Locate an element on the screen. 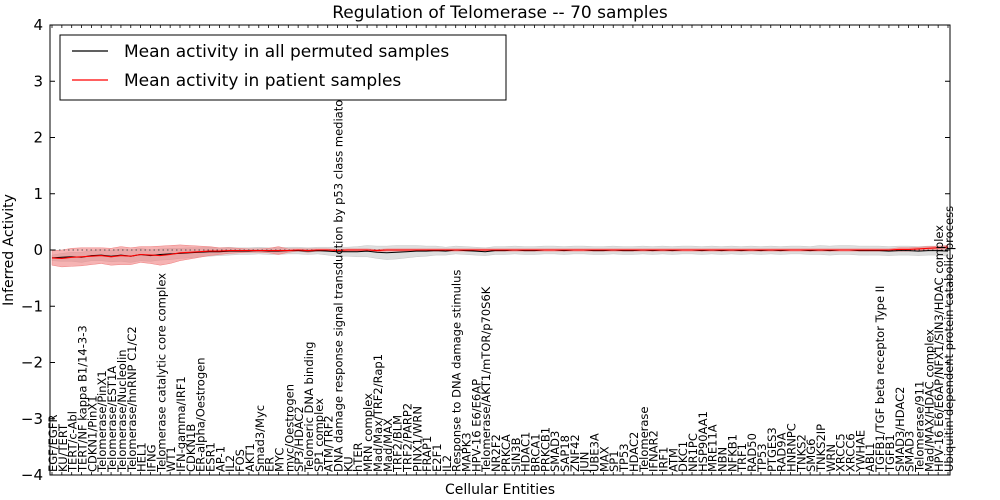 The width and height of the screenshot is (1000, 500). y-tick-label: 3 is located at coordinates (38, 81).